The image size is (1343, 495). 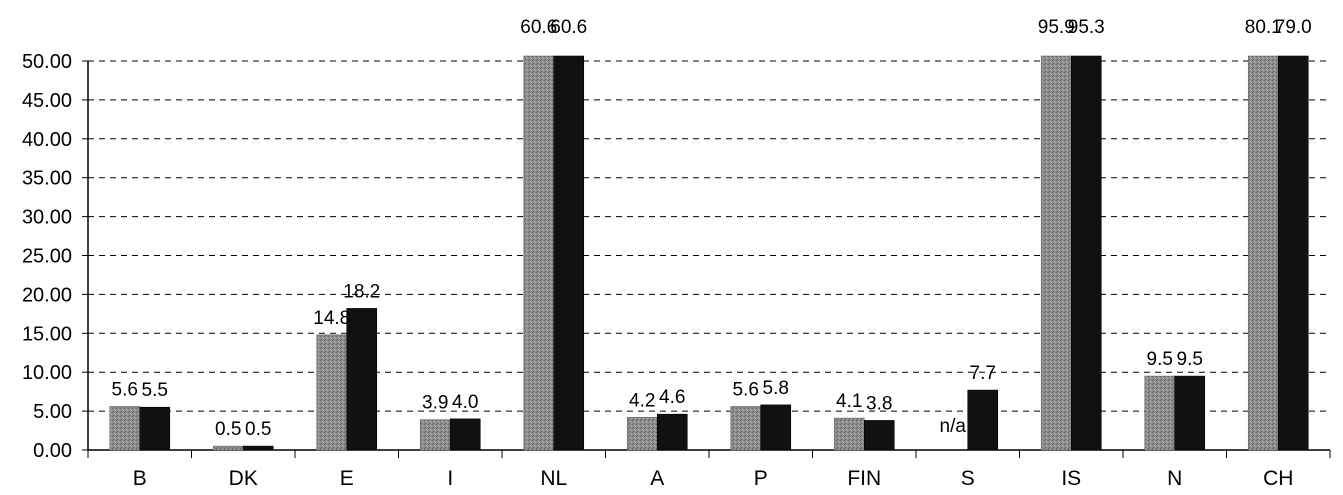 What do you see at coordinates (1056, 27) in the screenshot?
I see `data-label-IS-series-1: 95.9` at bounding box center [1056, 27].